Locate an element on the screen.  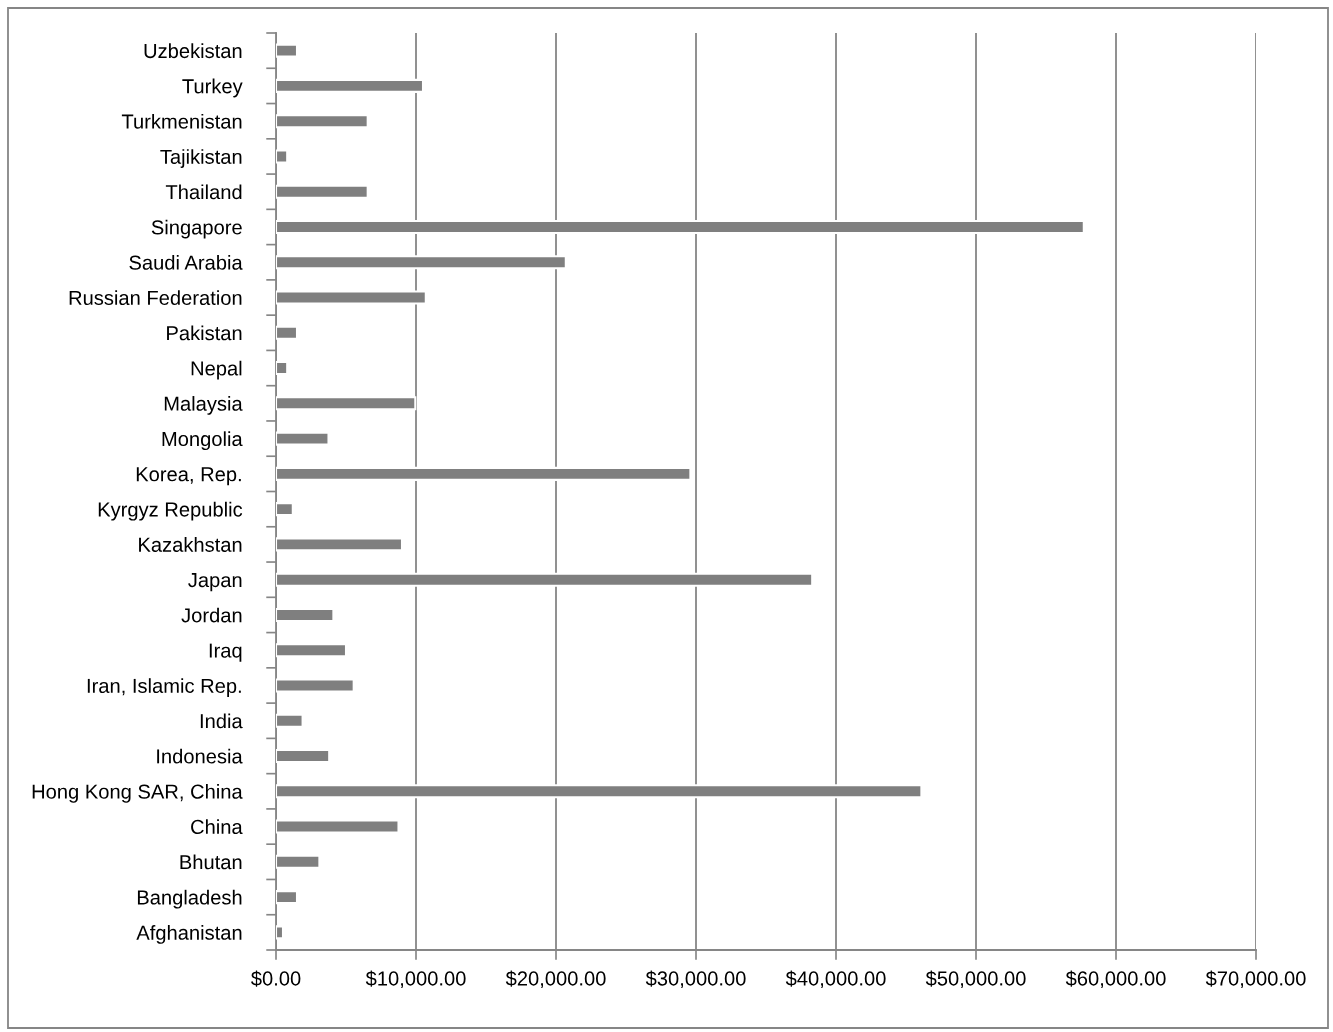
y-tick-label: Pakistan is located at coordinates (204, 333).